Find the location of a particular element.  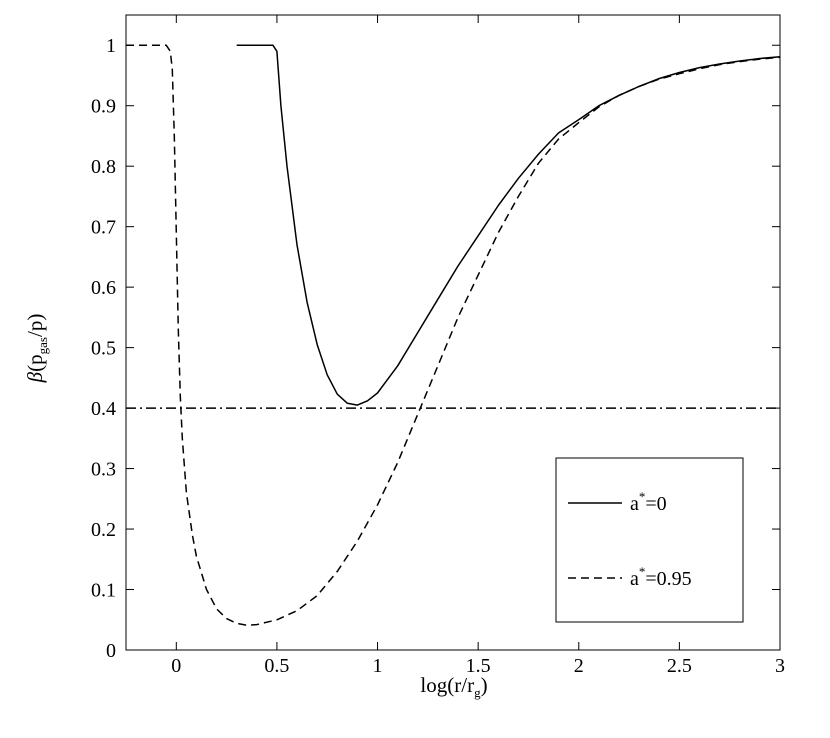

y-tick-label: 0 is located at coordinates (111, 651).